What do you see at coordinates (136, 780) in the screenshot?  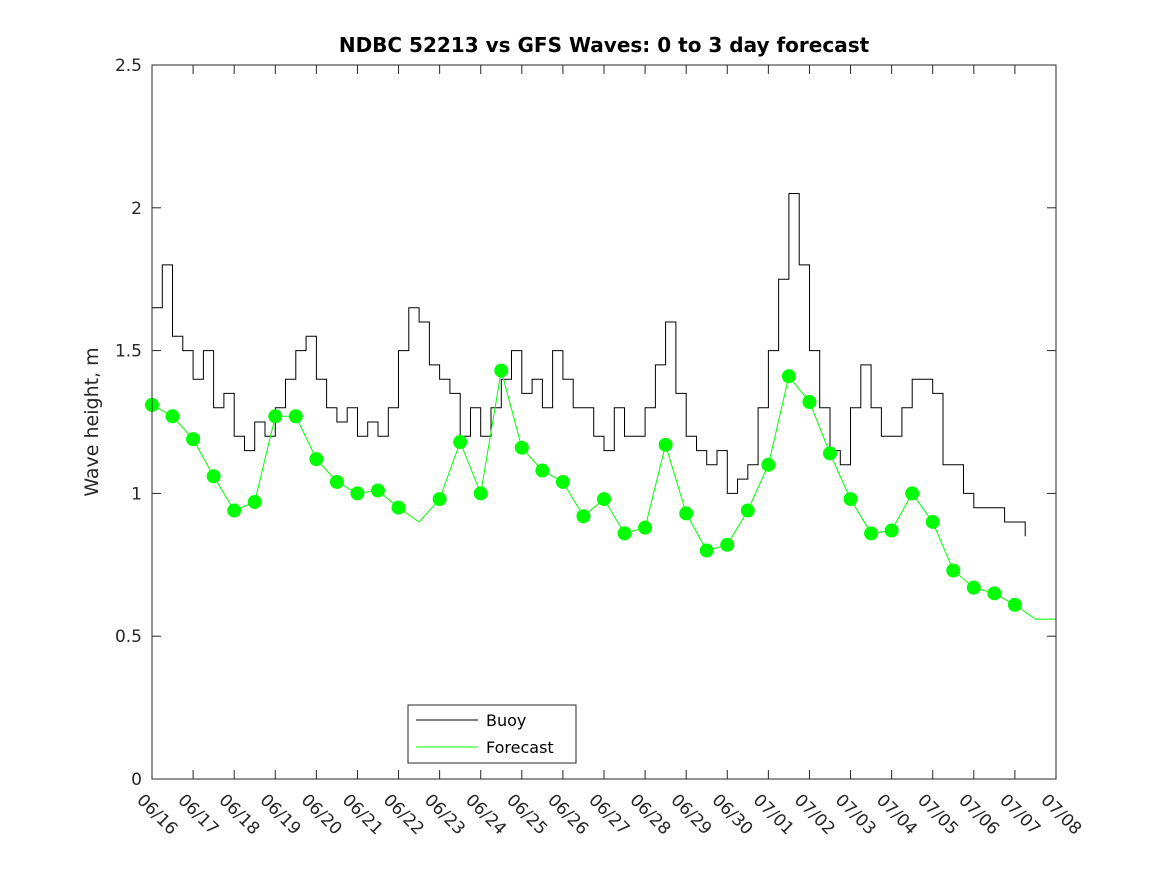 I see `y-tick-label: 0` at bounding box center [136, 780].